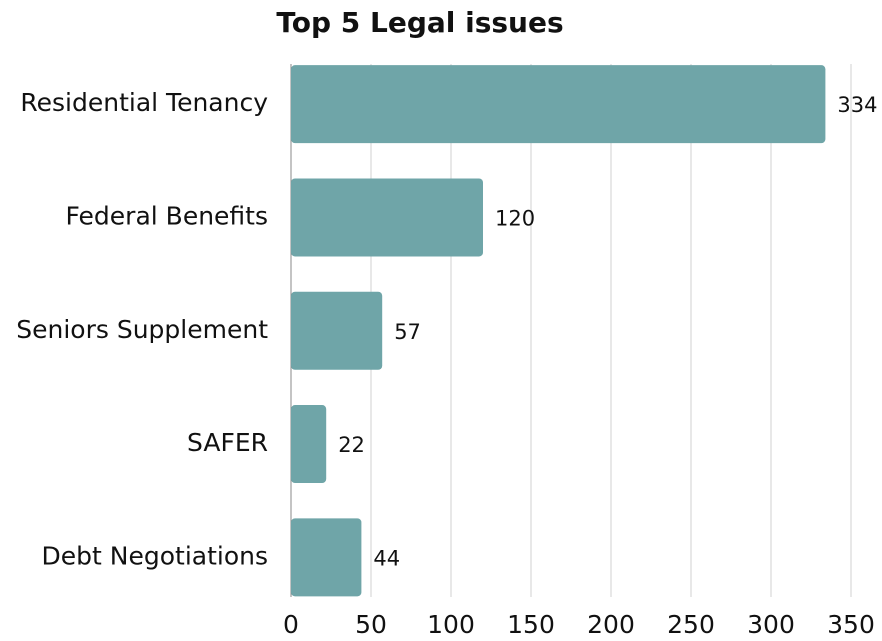 Image resolution: width=882 pixels, height=641 pixels. What do you see at coordinates (144, 102) in the screenshot?
I see `y-tick-label: Residential Tenancy` at bounding box center [144, 102].